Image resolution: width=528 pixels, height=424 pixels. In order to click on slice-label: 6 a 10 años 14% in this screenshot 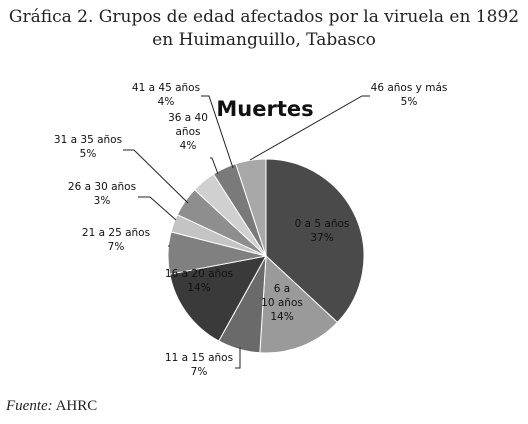, I will do `click(282, 303)`.